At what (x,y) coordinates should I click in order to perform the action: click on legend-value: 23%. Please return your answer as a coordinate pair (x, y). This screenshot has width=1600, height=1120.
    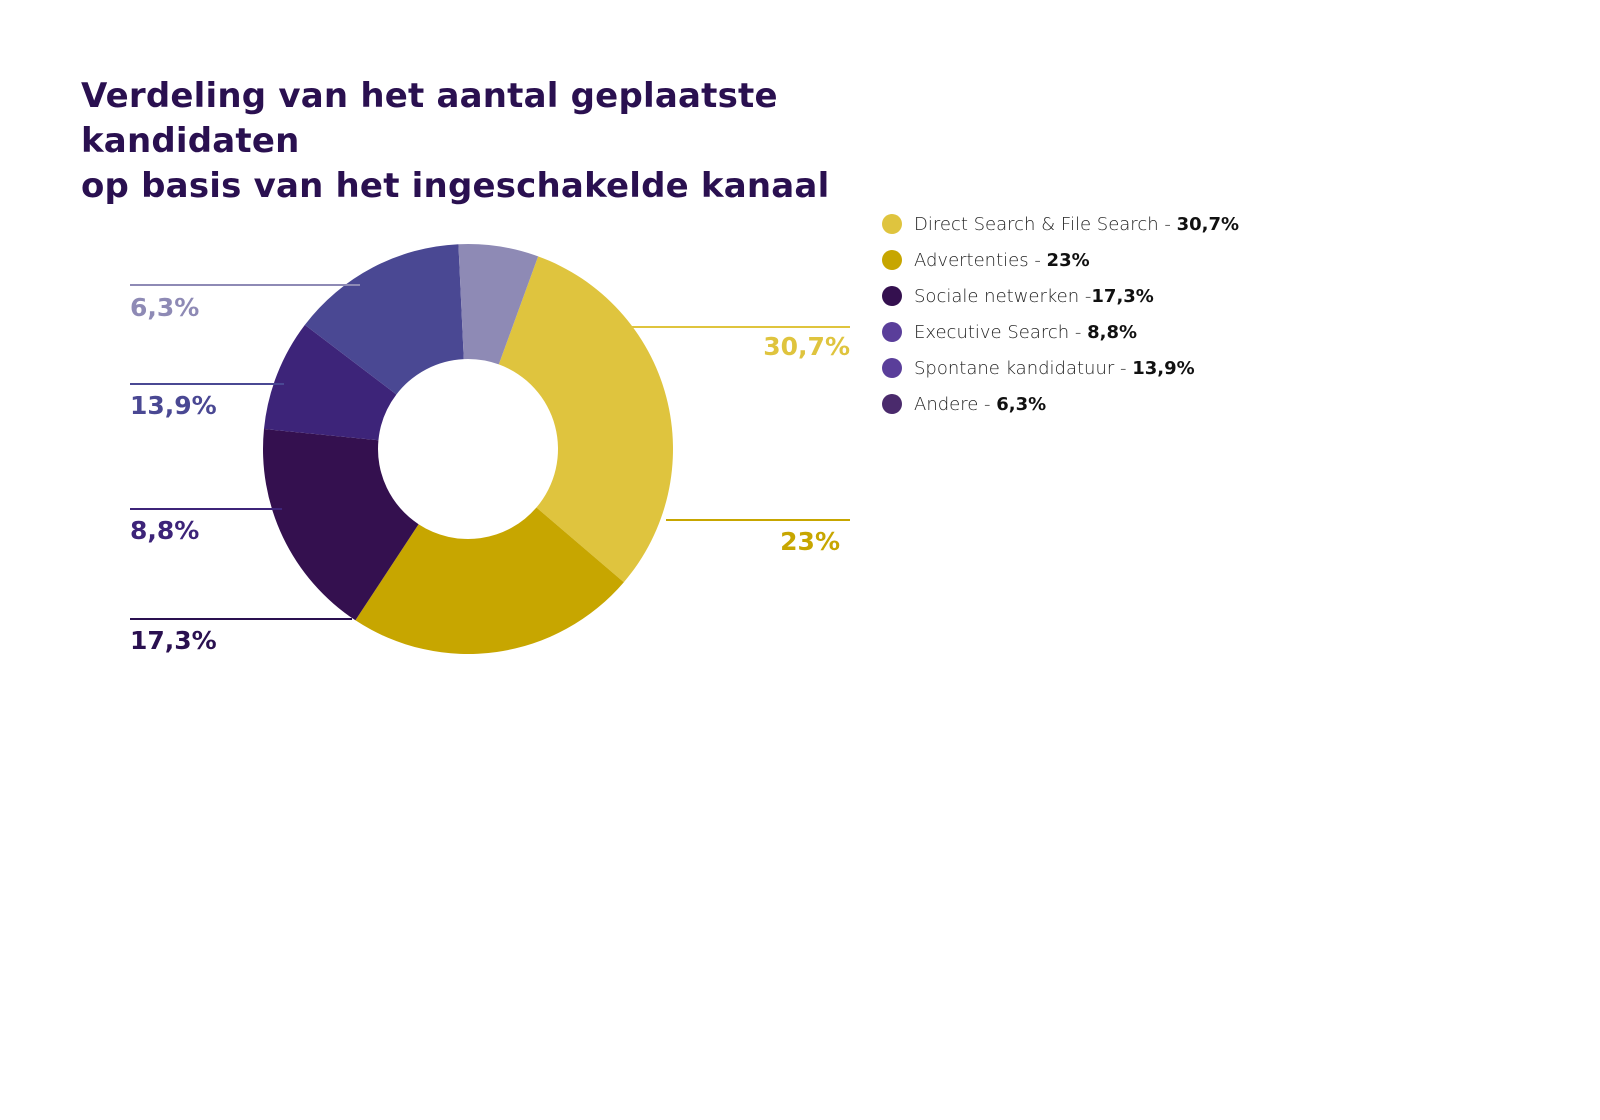
    Looking at the image, I should click on (1068, 260).